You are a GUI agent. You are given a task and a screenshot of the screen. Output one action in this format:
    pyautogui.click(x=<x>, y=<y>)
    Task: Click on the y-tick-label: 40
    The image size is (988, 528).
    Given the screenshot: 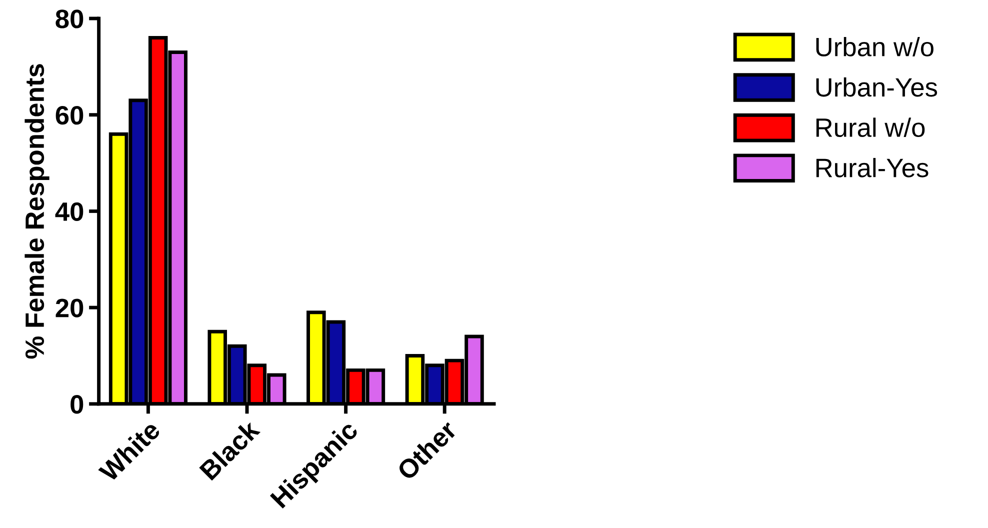 What is the action you would take?
    pyautogui.click(x=69, y=212)
    